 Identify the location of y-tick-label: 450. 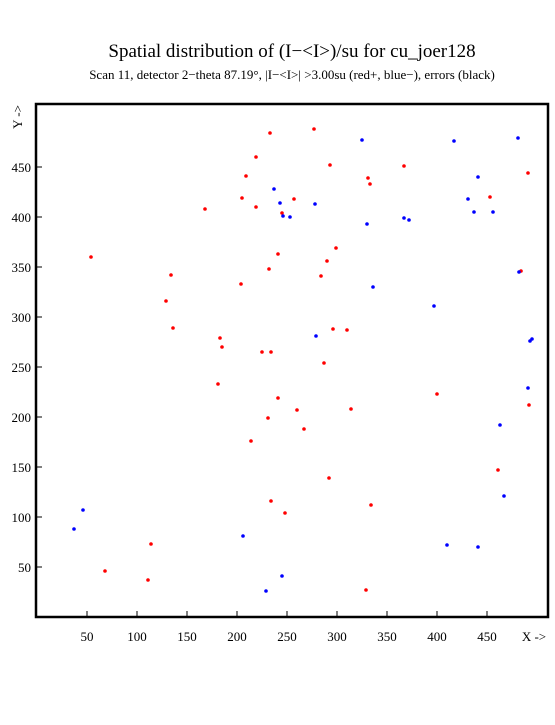
(22, 167).